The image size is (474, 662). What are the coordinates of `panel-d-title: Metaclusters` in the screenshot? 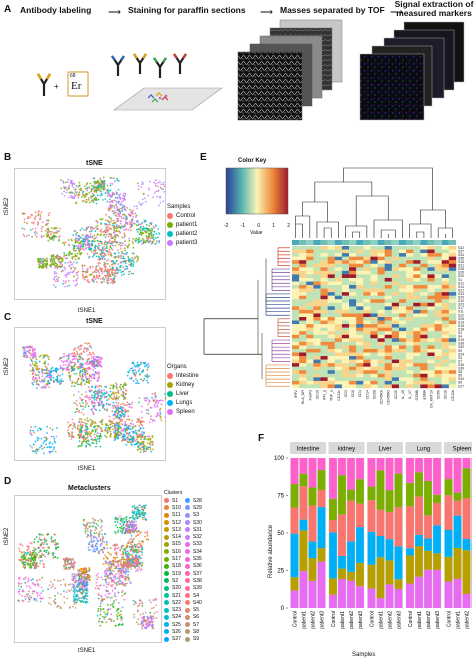 It's located at (89, 488).